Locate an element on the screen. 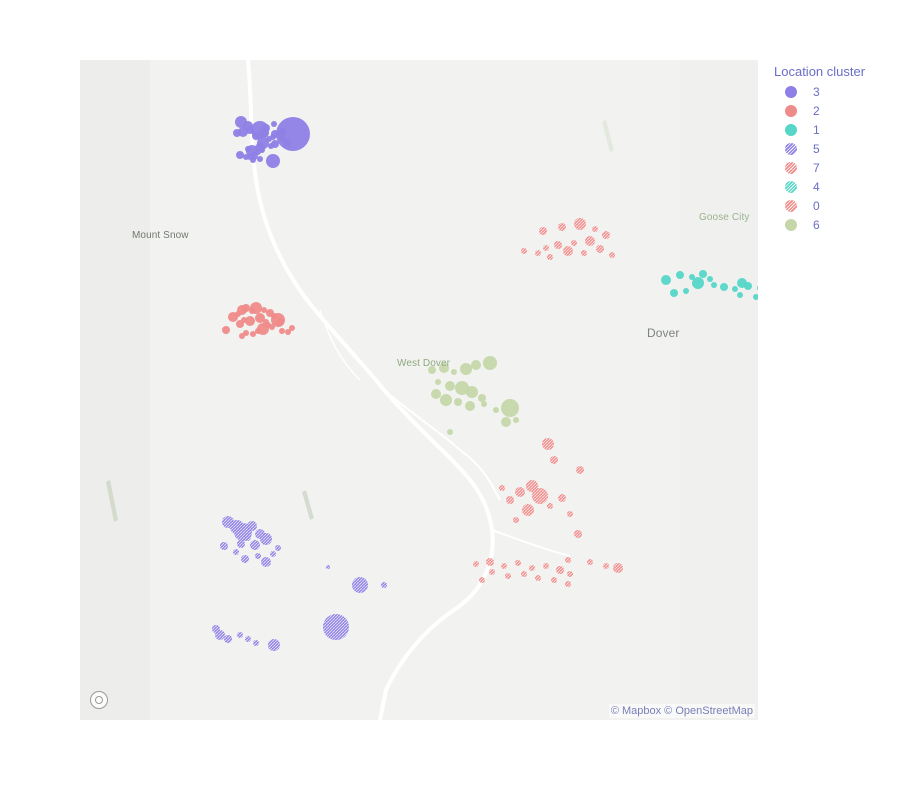 Image resolution: width=900 pixels, height=800 pixels. legend-item-label: 3 is located at coordinates (816, 91).